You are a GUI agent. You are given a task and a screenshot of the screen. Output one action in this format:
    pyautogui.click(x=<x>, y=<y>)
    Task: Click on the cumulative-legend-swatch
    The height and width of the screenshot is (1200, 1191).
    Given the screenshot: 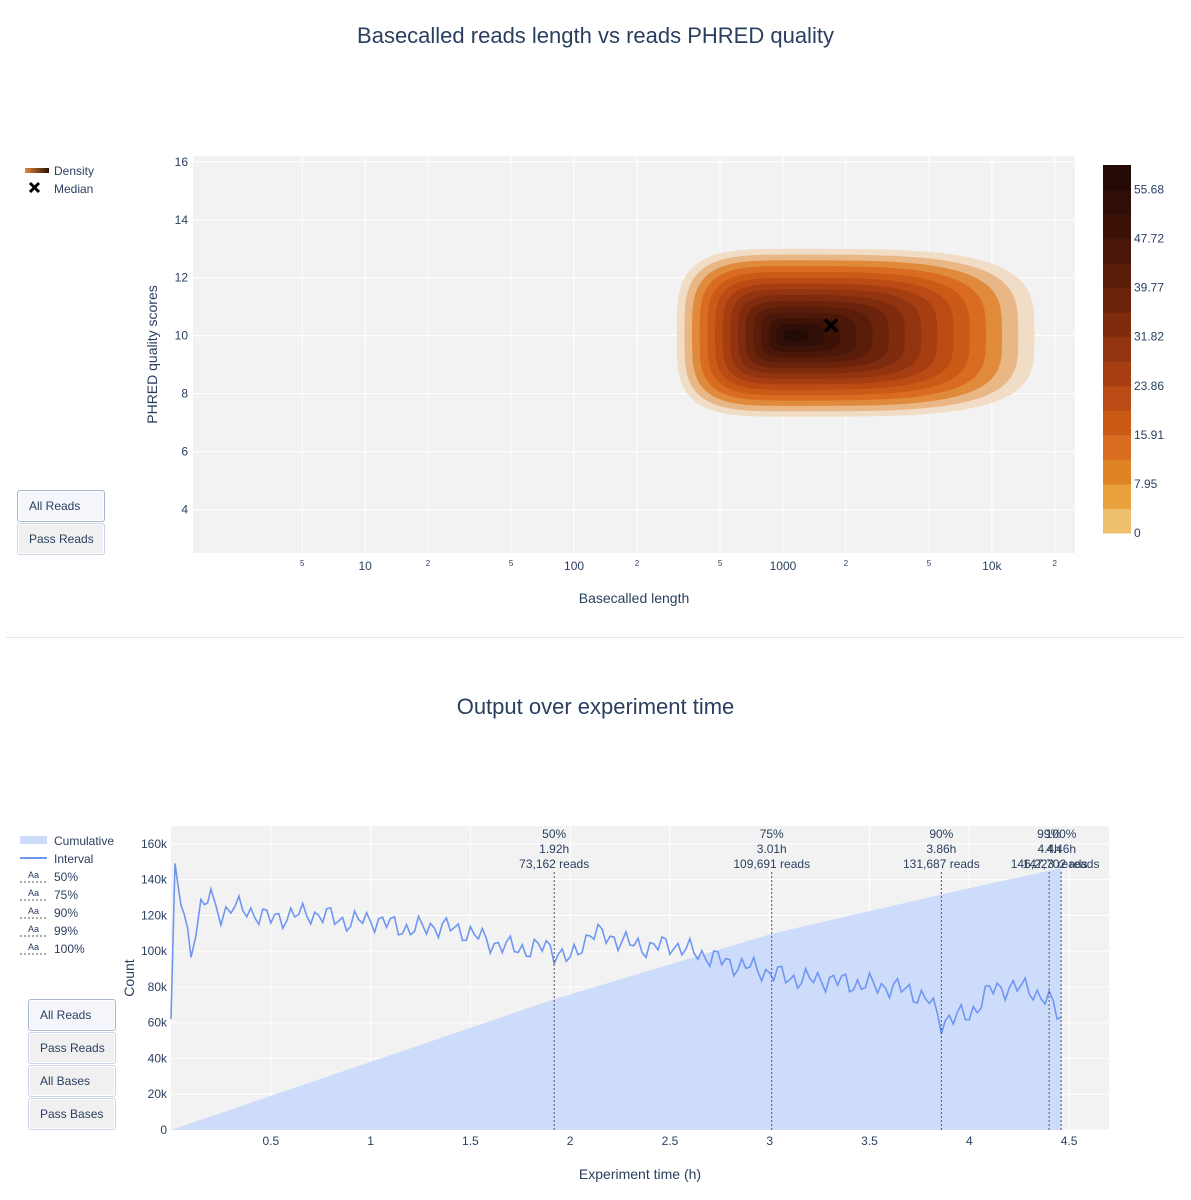 What is the action you would take?
    pyautogui.click(x=33, y=840)
    